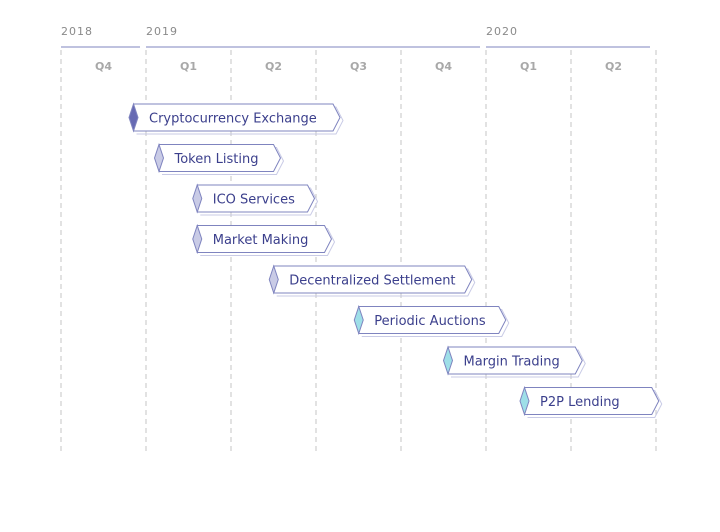 This screenshot has height=532, width=720. I want to click on bar-label: ICO Services, so click(254, 200).